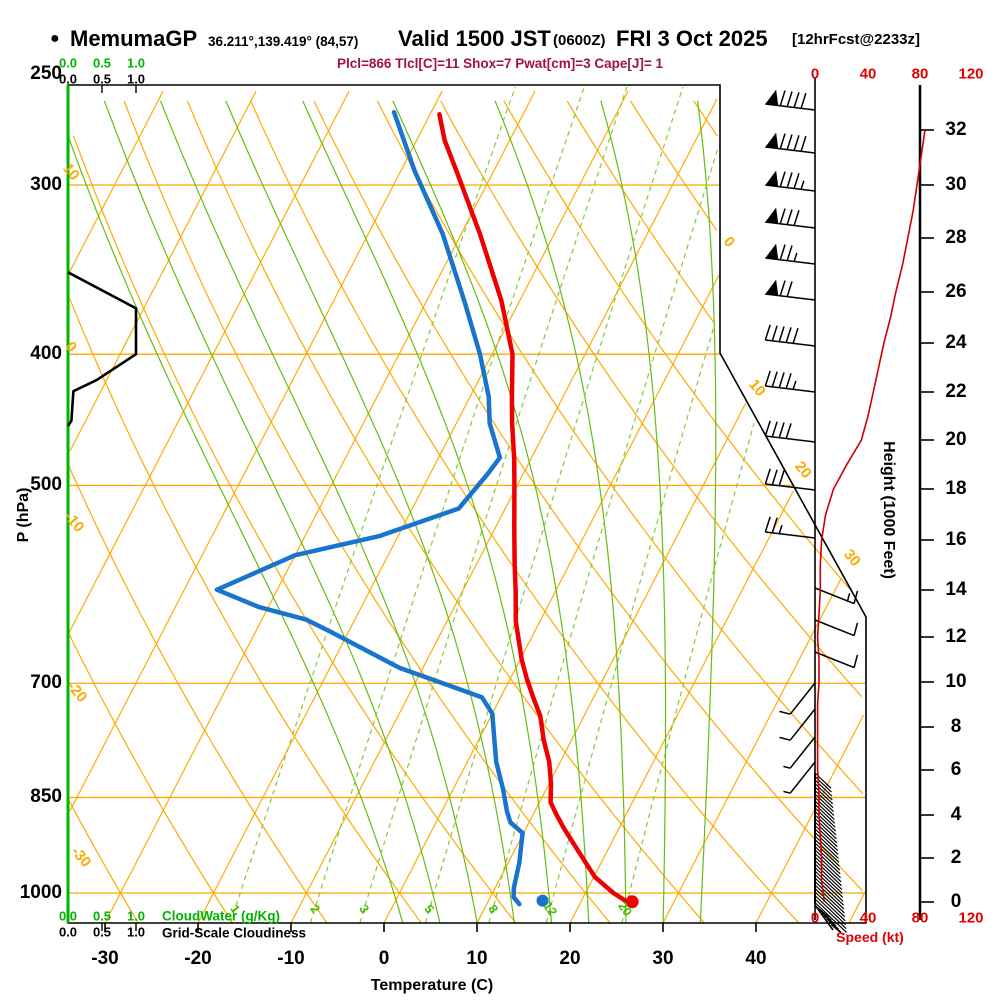 The width and height of the screenshot is (1000, 1000). What do you see at coordinates (136, 79) in the screenshot?
I see `gridscale-scale-tick-top: 1.0` at bounding box center [136, 79].